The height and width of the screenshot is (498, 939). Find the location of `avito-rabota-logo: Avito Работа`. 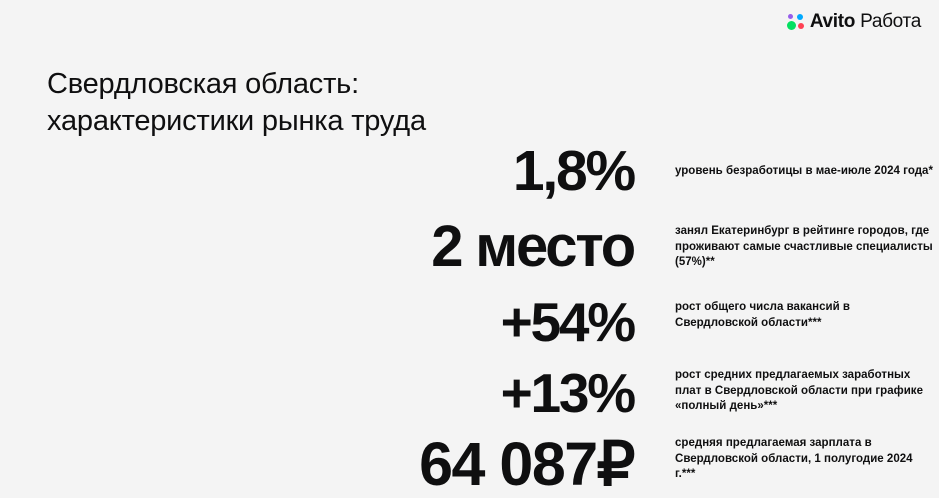

avito-rabota-logo: Avito Работа is located at coordinates (853, 21).